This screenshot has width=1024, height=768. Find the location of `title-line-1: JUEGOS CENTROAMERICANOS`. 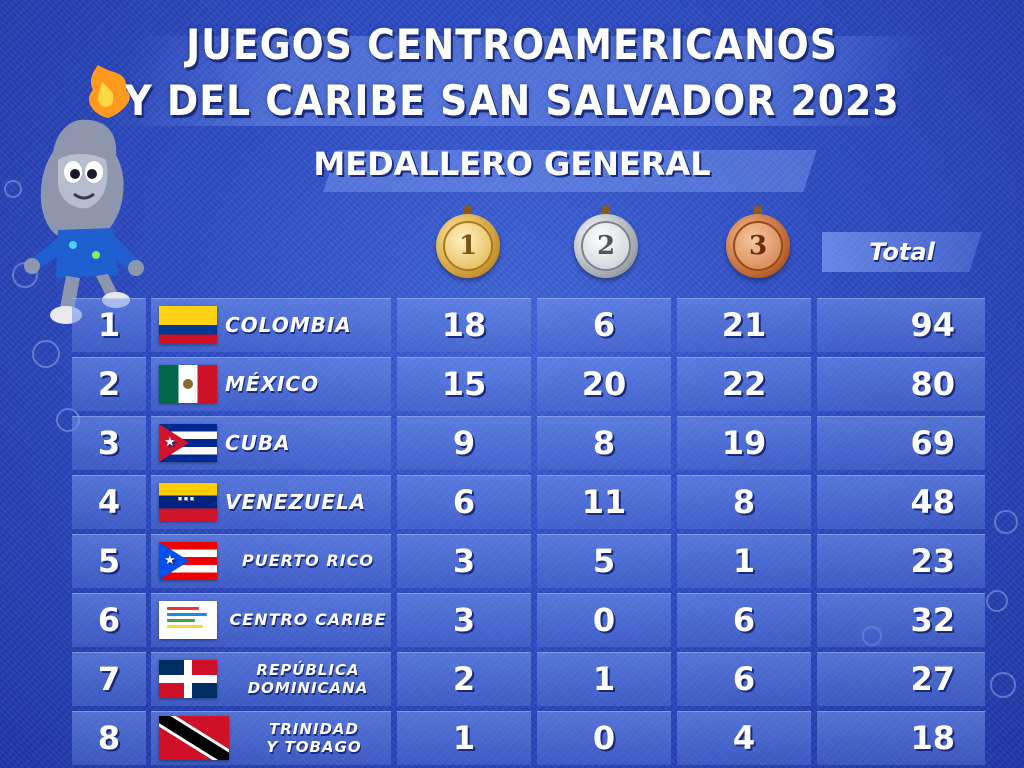

title-line-1: JUEGOS CENTROAMERICANOS is located at coordinates (512, 44).